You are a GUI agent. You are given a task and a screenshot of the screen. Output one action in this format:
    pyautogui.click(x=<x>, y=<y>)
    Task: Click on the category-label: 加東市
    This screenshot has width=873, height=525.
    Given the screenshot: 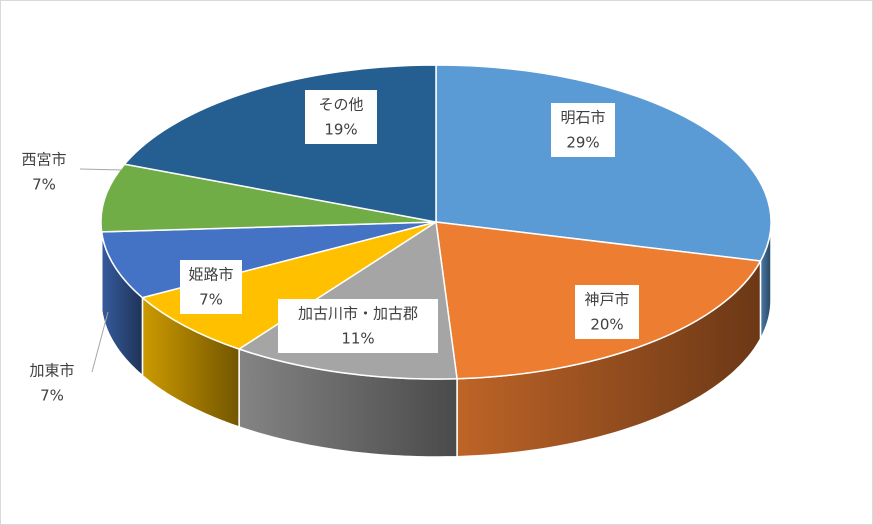 What is the action you would take?
    pyautogui.click(x=51, y=371)
    